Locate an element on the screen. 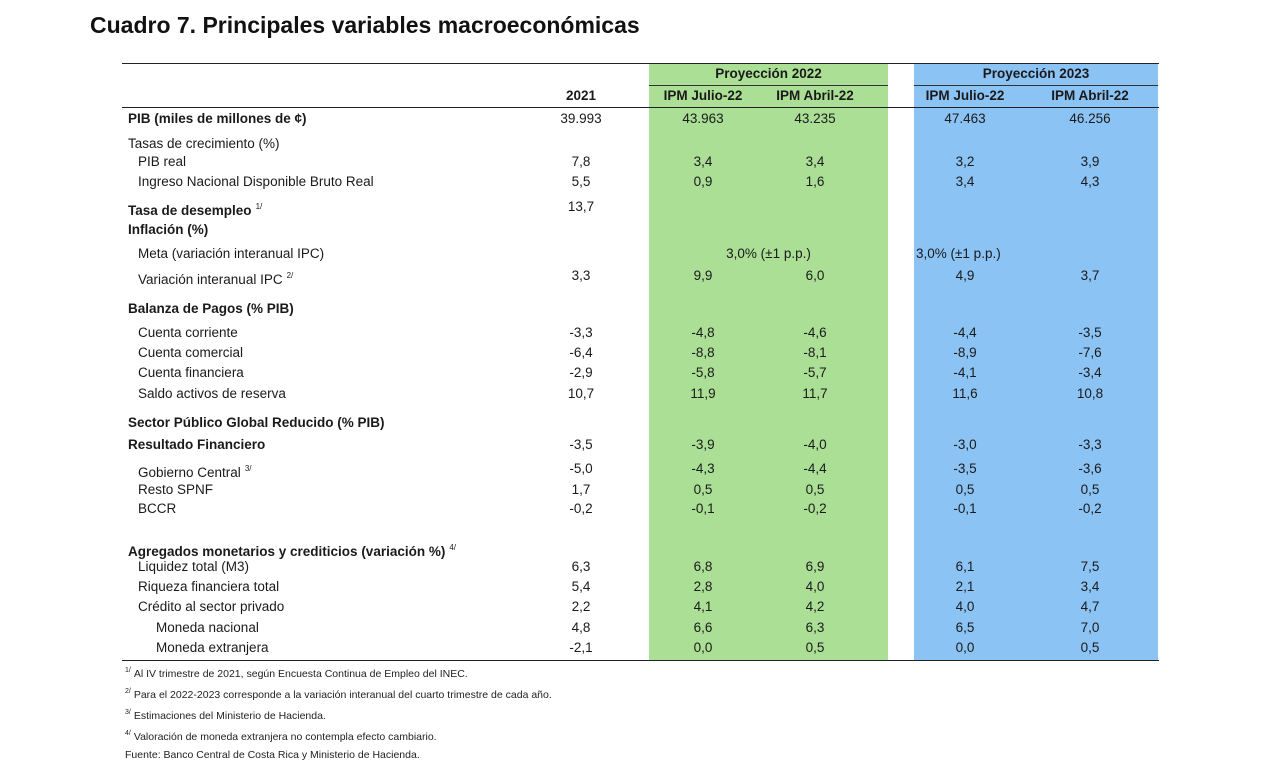 Image resolution: width=1267 pixels, height=777 pixels. cell-2023-julio: 3,2 is located at coordinates (965, 161).